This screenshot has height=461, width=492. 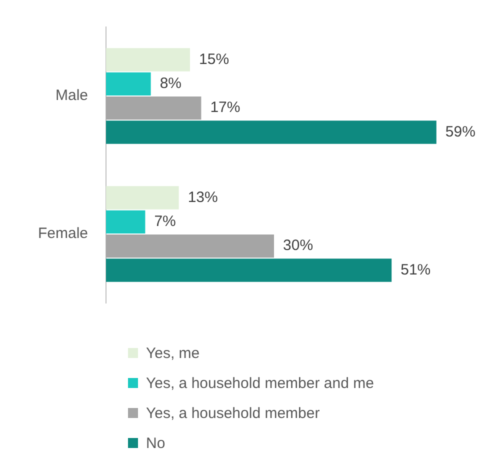 I want to click on data-label: 30%, so click(x=298, y=245).